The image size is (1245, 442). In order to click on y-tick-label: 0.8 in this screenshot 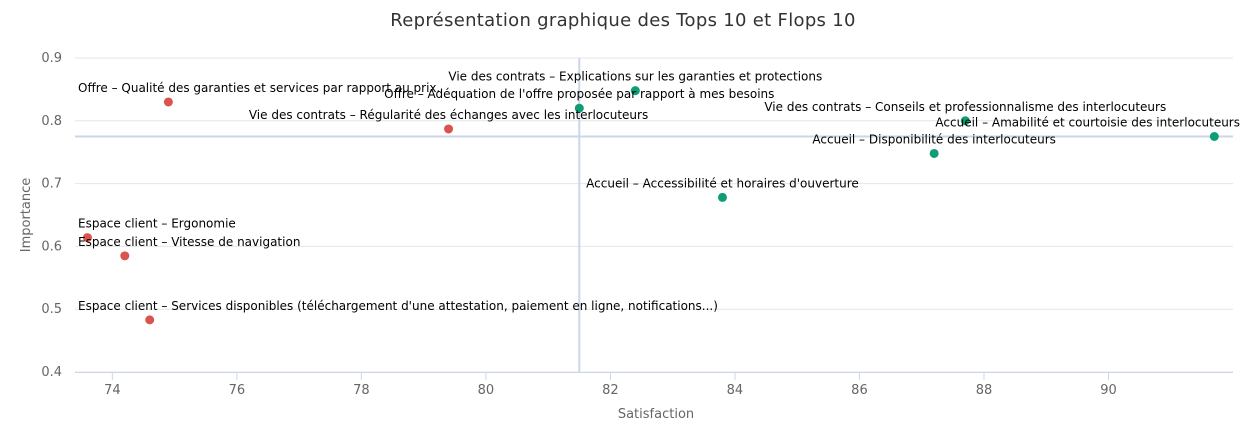, I will do `click(51, 121)`.